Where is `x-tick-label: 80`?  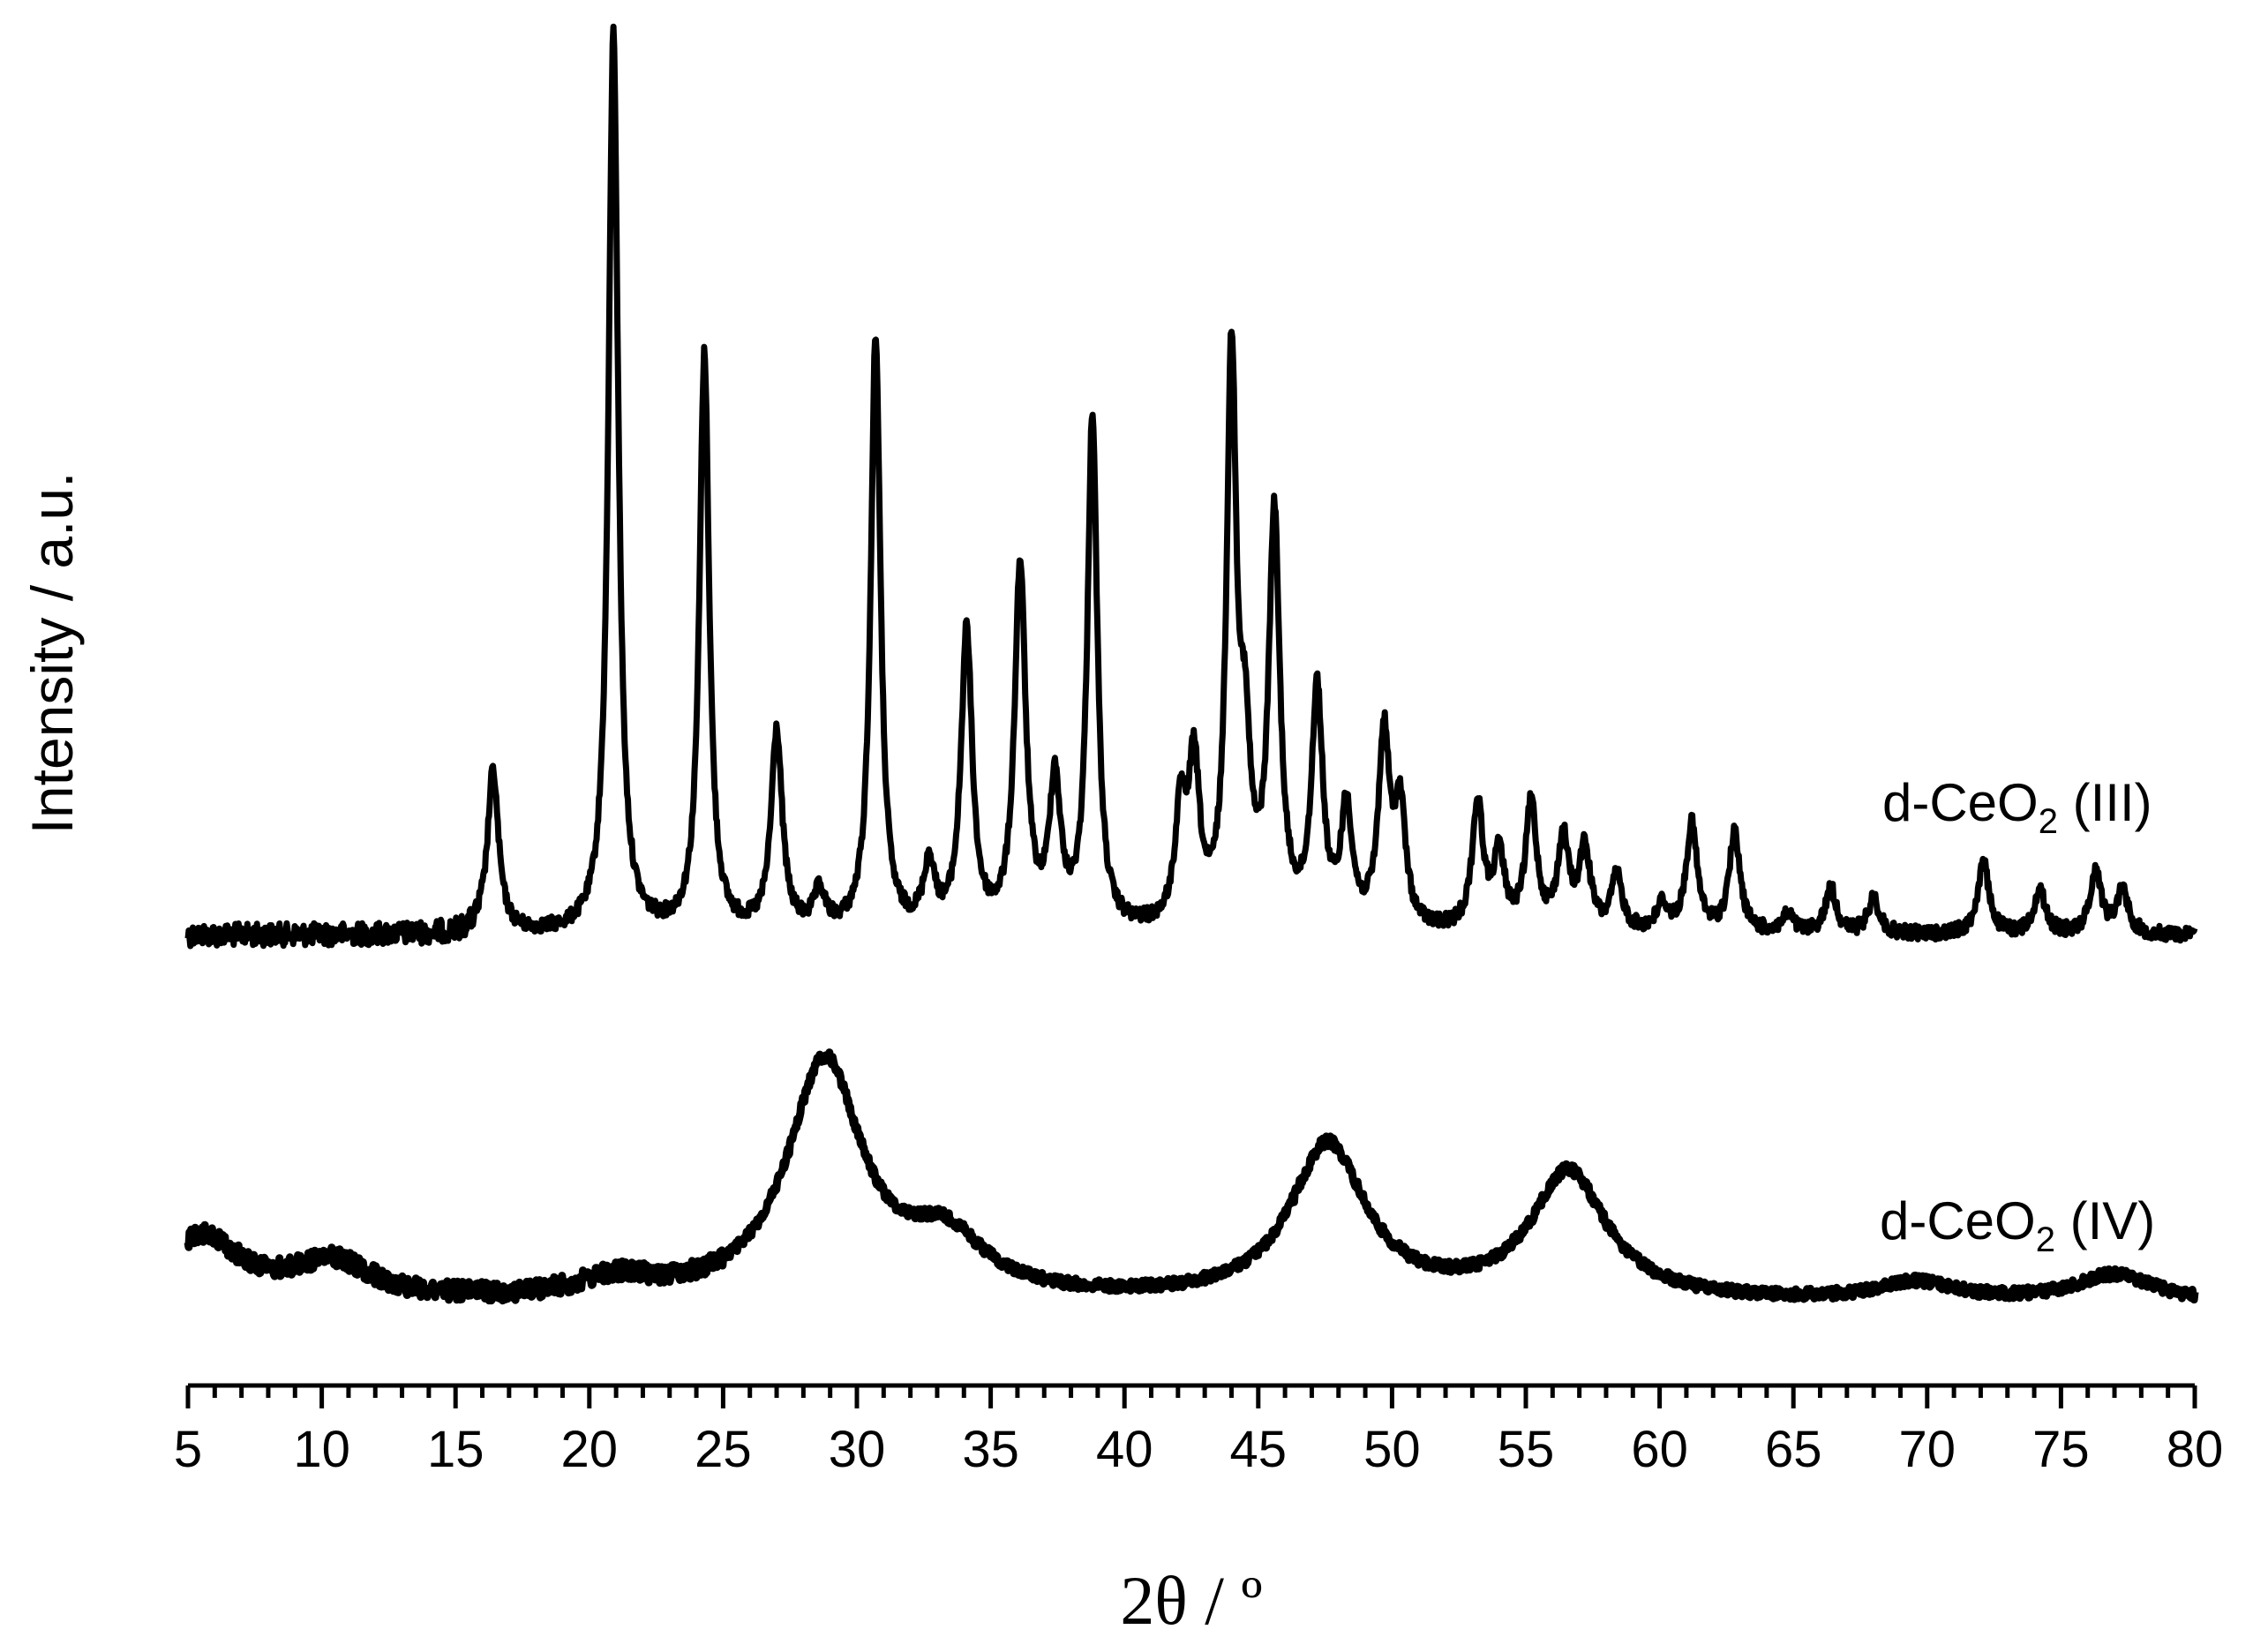
x-tick-label: 80 is located at coordinates (2195, 1449).